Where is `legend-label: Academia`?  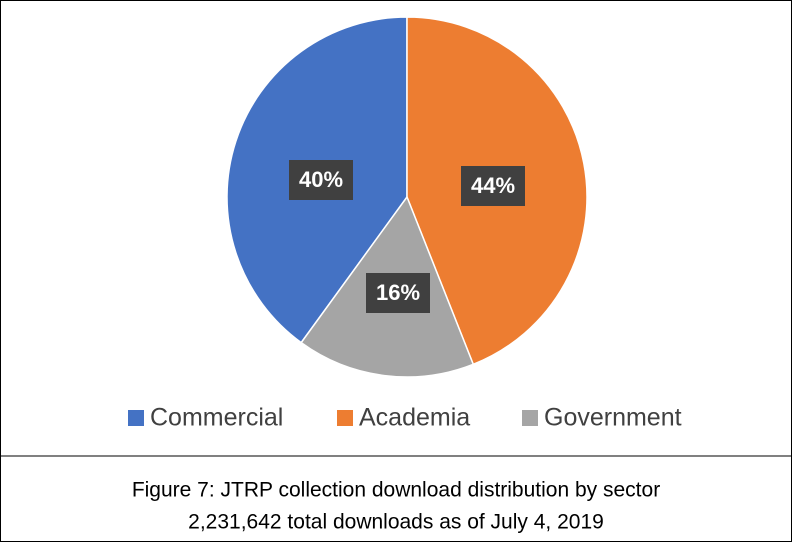
legend-label: Academia is located at coordinates (414, 418).